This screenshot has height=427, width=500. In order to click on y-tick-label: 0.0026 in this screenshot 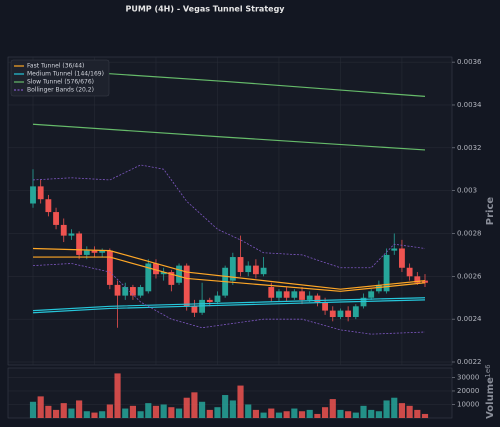, I will do `click(469, 276)`.